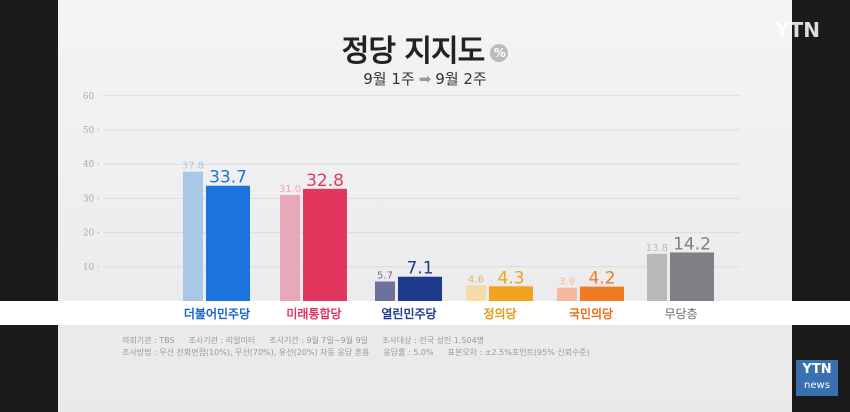 The height and width of the screenshot is (412, 850). What do you see at coordinates (148, 340) in the screenshot?
I see `note-item: 의뢰기관 : TBS` at bounding box center [148, 340].